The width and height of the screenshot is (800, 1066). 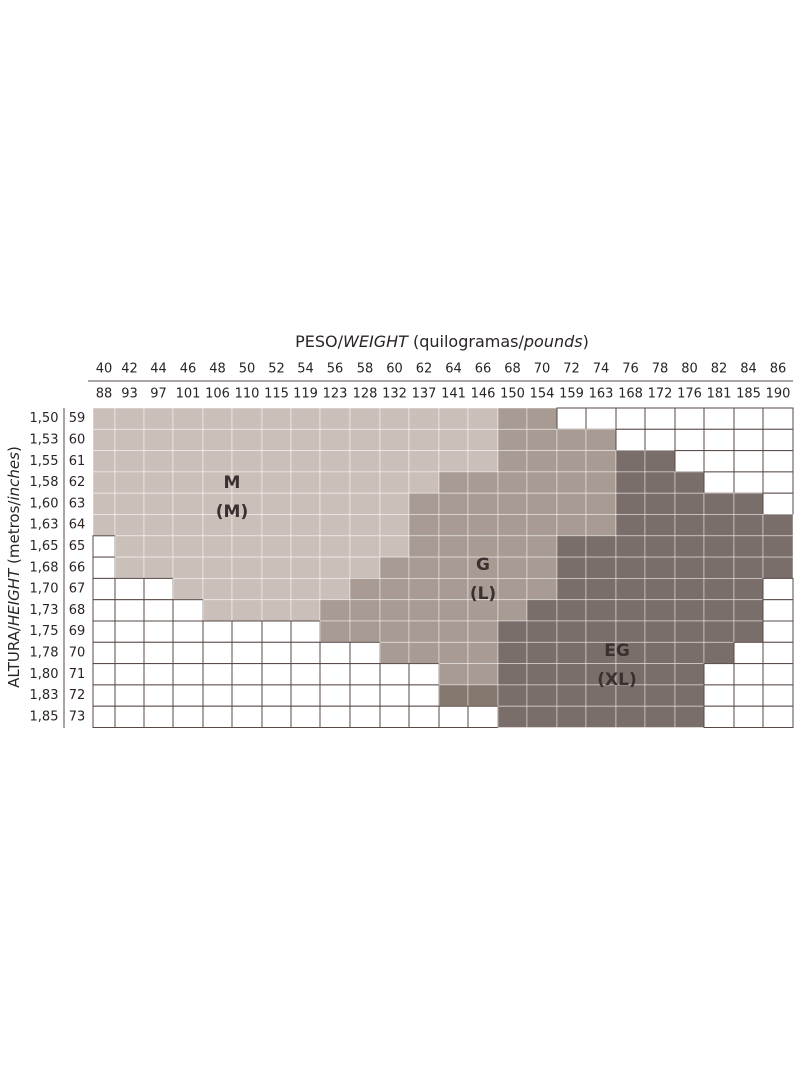 I want to click on size-alt-label: (M), so click(x=232, y=512).